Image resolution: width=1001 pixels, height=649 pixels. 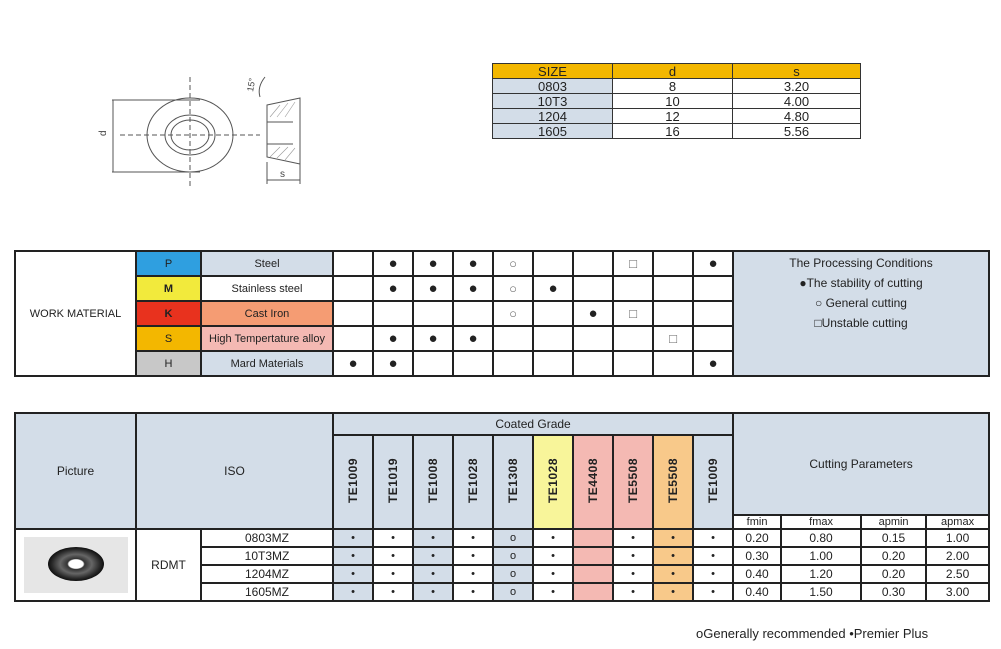 I want to click on s-dimension-label: s, so click(x=282, y=174).